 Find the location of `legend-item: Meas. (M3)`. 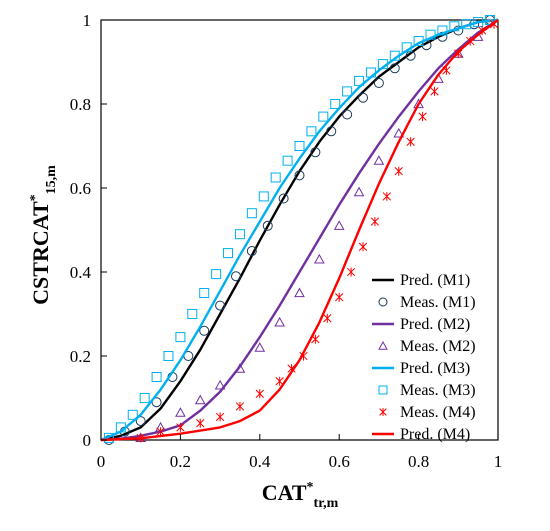

legend-item: Meas. (M3) is located at coordinates (427, 390).